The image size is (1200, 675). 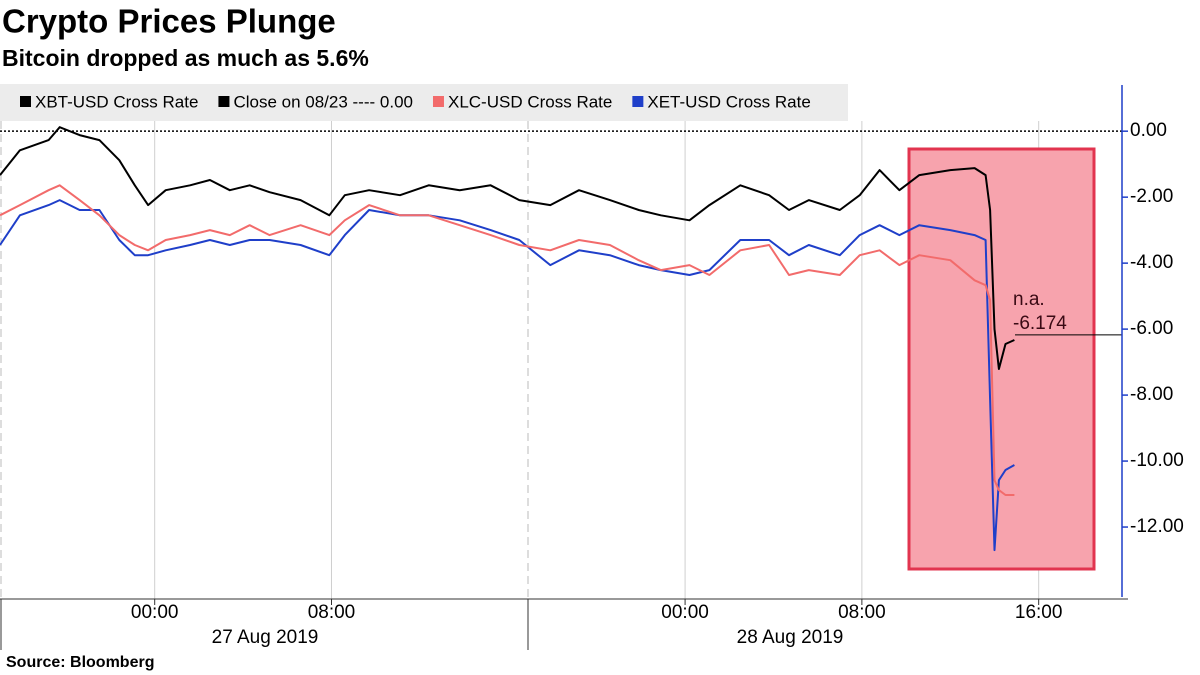 What do you see at coordinates (265, 637) in the screenshot?
I see `date-label: 27 Aug 2019` at bounding box center [265, 637].